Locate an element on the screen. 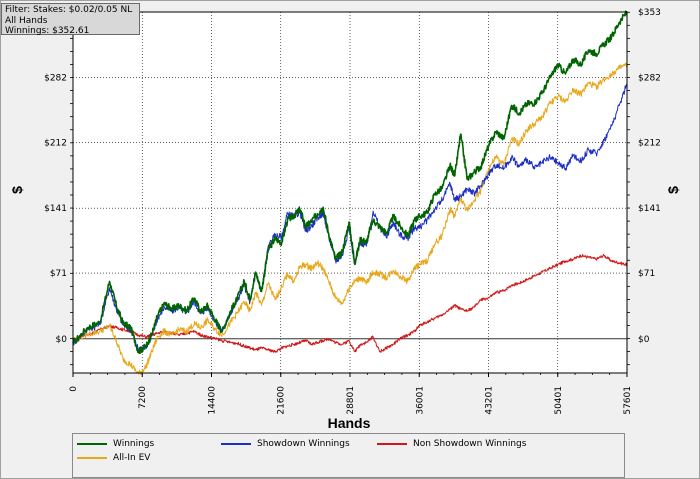 The height and width of the screenshot is (479, 700). x-tick-label: 21600 is located at coordinates (282, 400).